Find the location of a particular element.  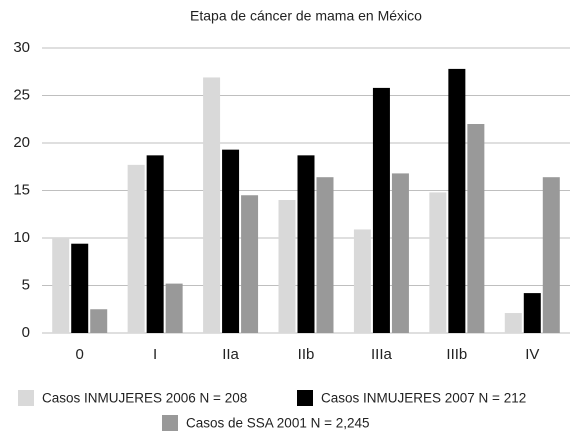

legend-label: Casos INMUJERES 2006 N = 208 is located at coordinates (144, 398).